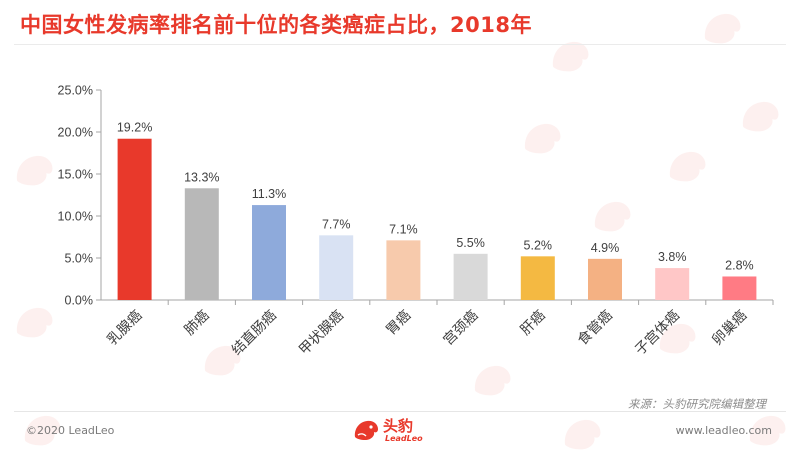  Describe the element at coordinates (400, 411) in the screenshot. I see `footer-divider` at that location.